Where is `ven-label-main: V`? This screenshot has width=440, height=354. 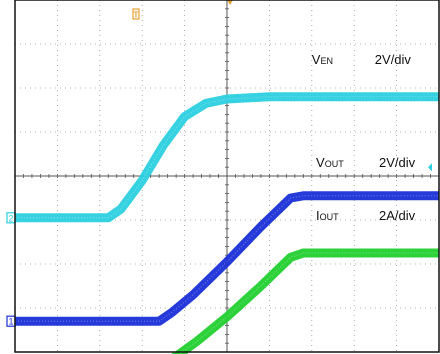 ven-label-main: V is located at coordinates (316, 59).